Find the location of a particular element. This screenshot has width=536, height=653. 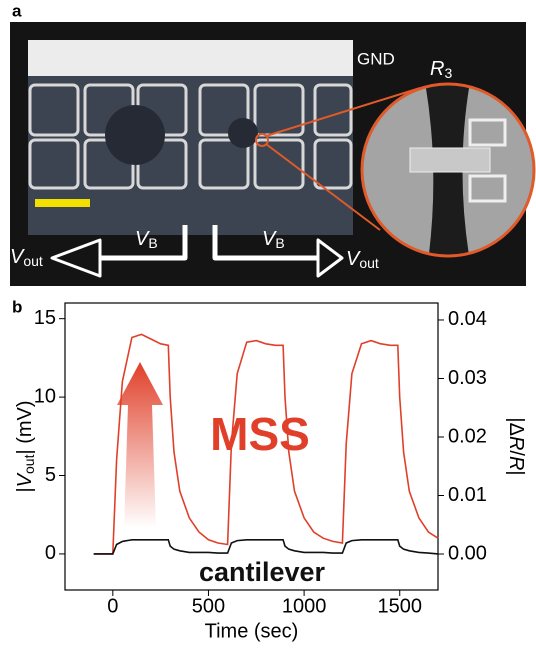

y2-tick-label: 0.03 is located at coordinates (467, 378).